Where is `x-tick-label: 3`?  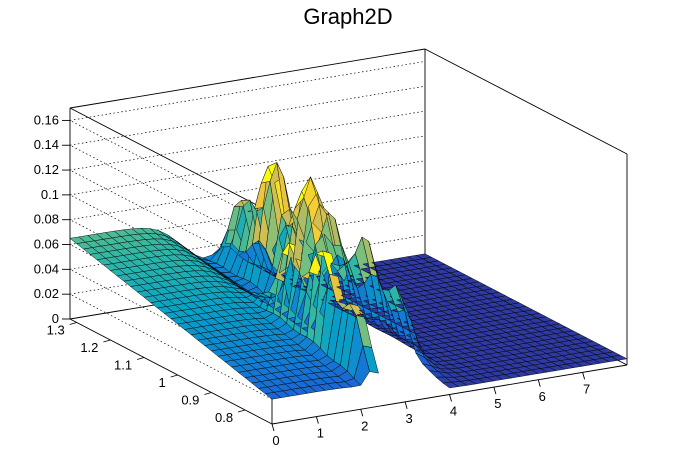 x-tick-label: 3 is located at coordinates (409, 418).